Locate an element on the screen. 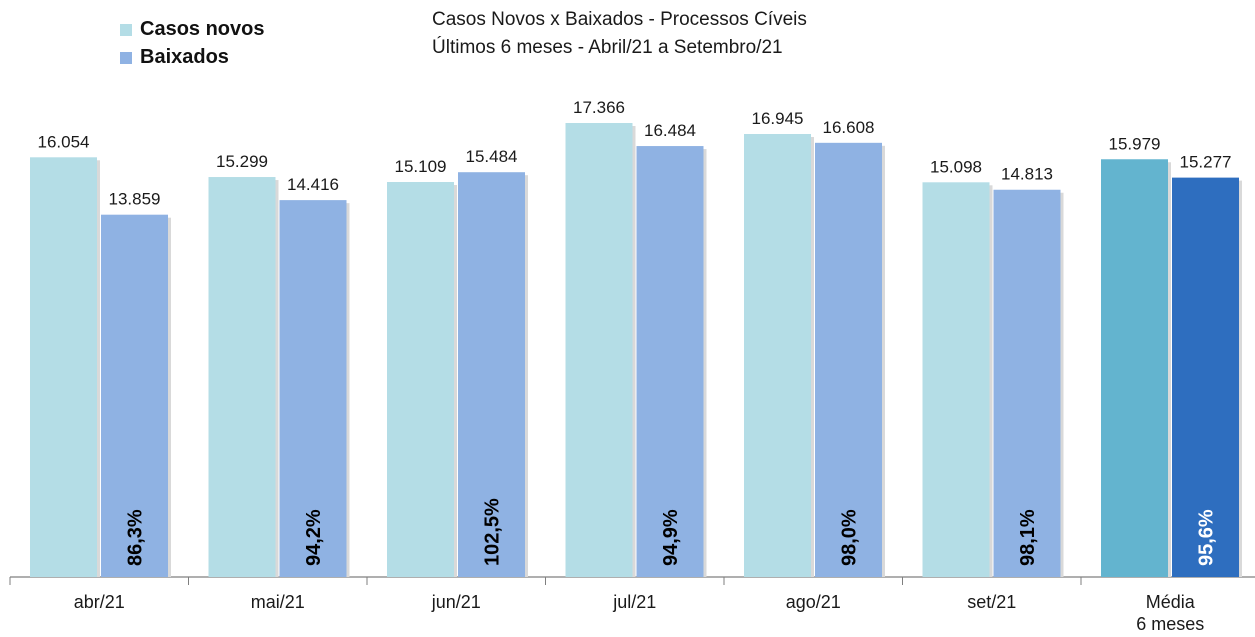  legend-label-casos-novos: Casos novos is located at coordinates (202, 29).